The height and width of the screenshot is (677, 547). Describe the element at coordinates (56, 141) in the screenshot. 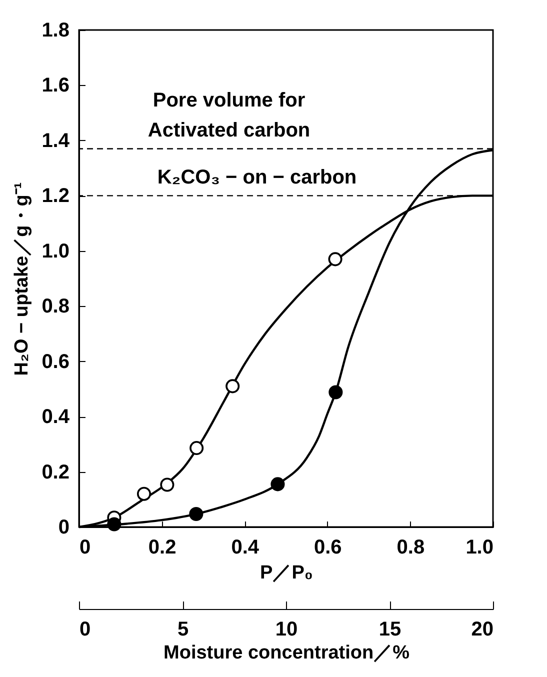

I see `y-tick-label: 1.4` at that location.